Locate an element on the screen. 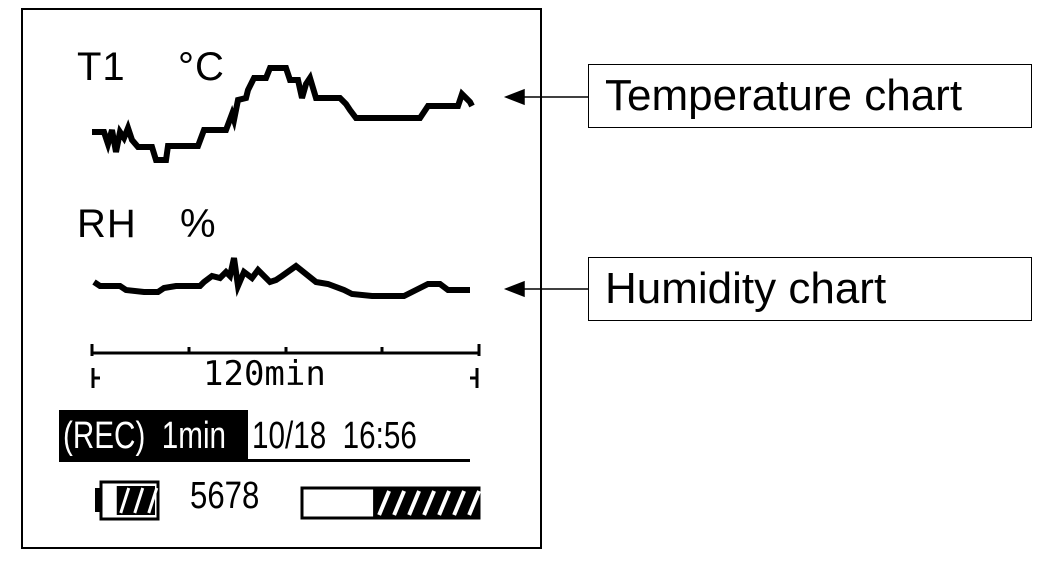 This screenshot has width=1046, height=563. humidity-callout-arrow is located at coordinates (545, 289).